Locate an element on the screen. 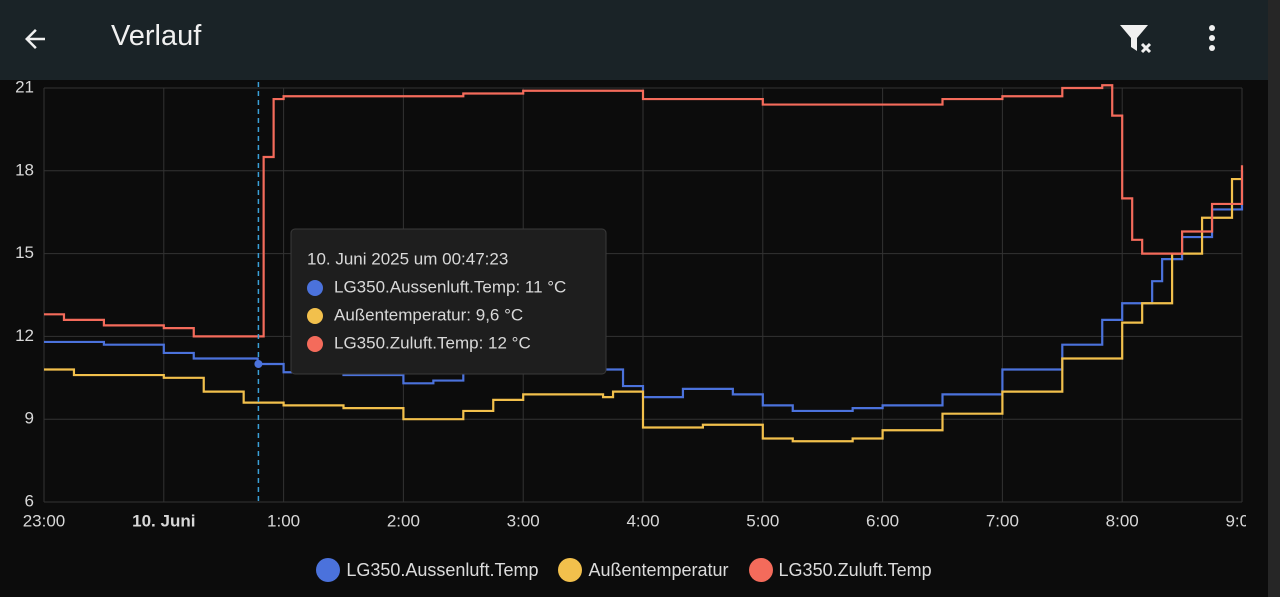 The width and height of the screenshot is (1280, 597). x-tick-label: 9:00 is located at coordinates (1241, 520).